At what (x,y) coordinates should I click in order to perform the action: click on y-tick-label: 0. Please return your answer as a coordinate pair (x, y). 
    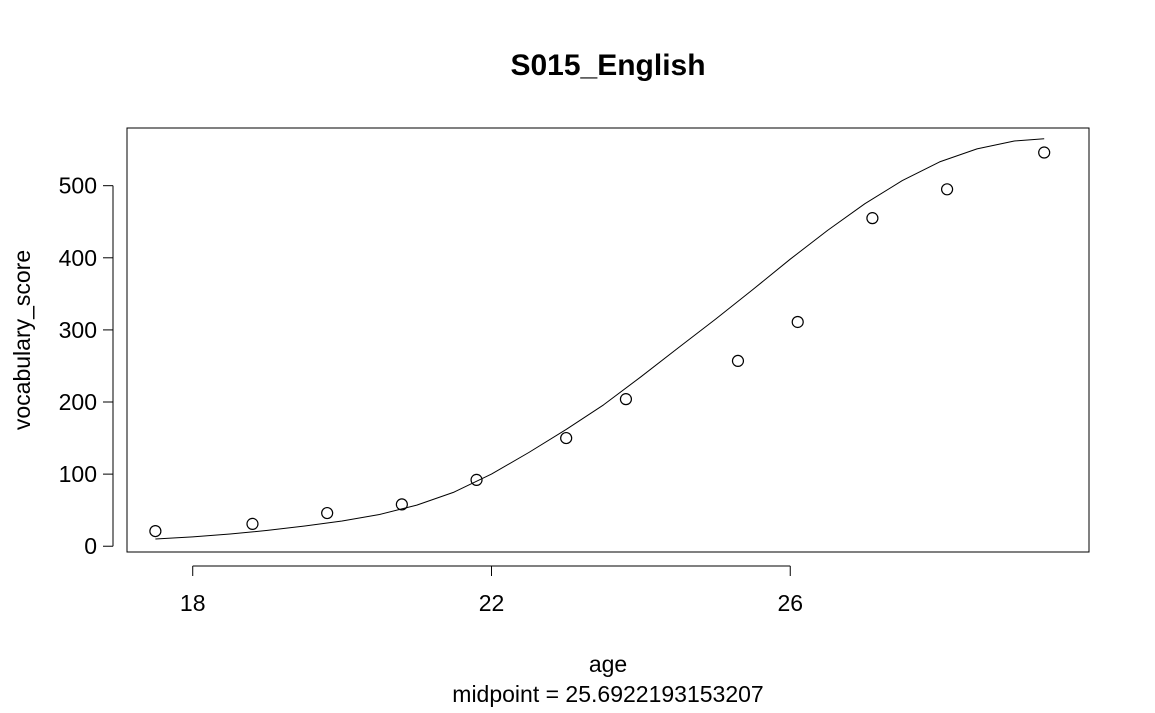
    Looking at the image, I should click on (90, 546).